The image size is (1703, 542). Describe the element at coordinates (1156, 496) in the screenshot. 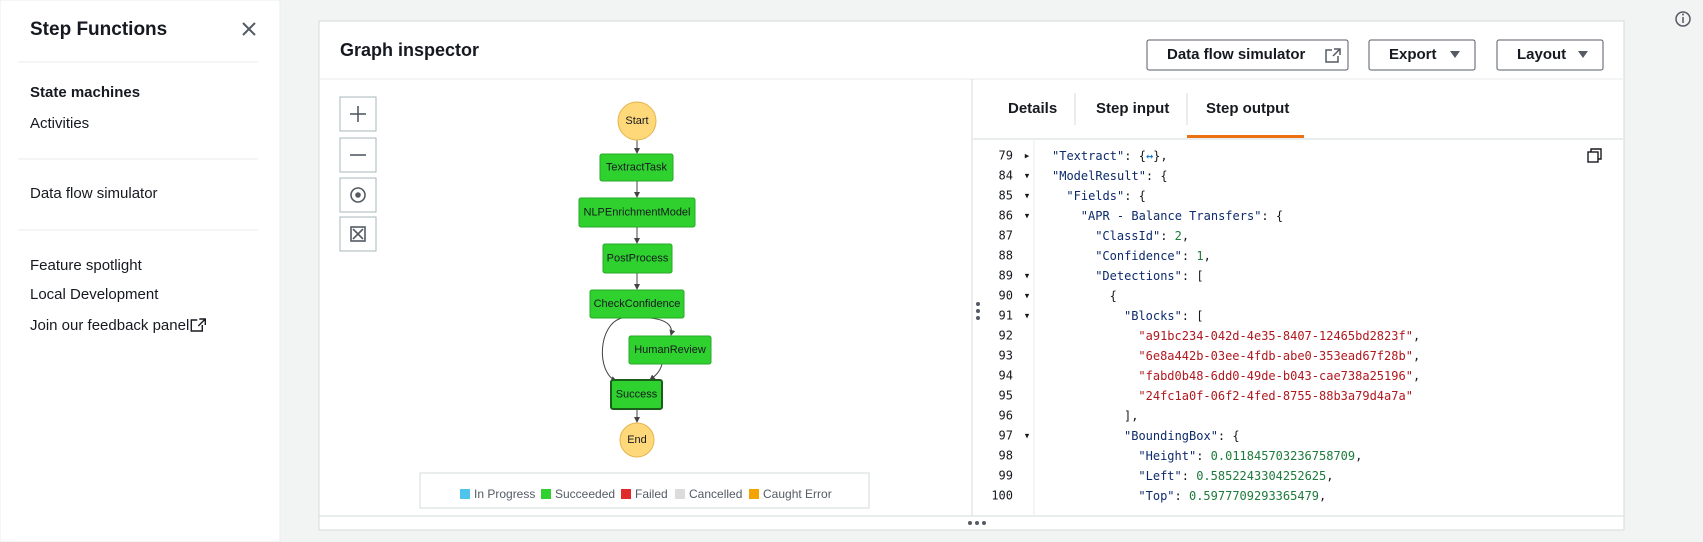

I see `code-token: "Top"` at that location.